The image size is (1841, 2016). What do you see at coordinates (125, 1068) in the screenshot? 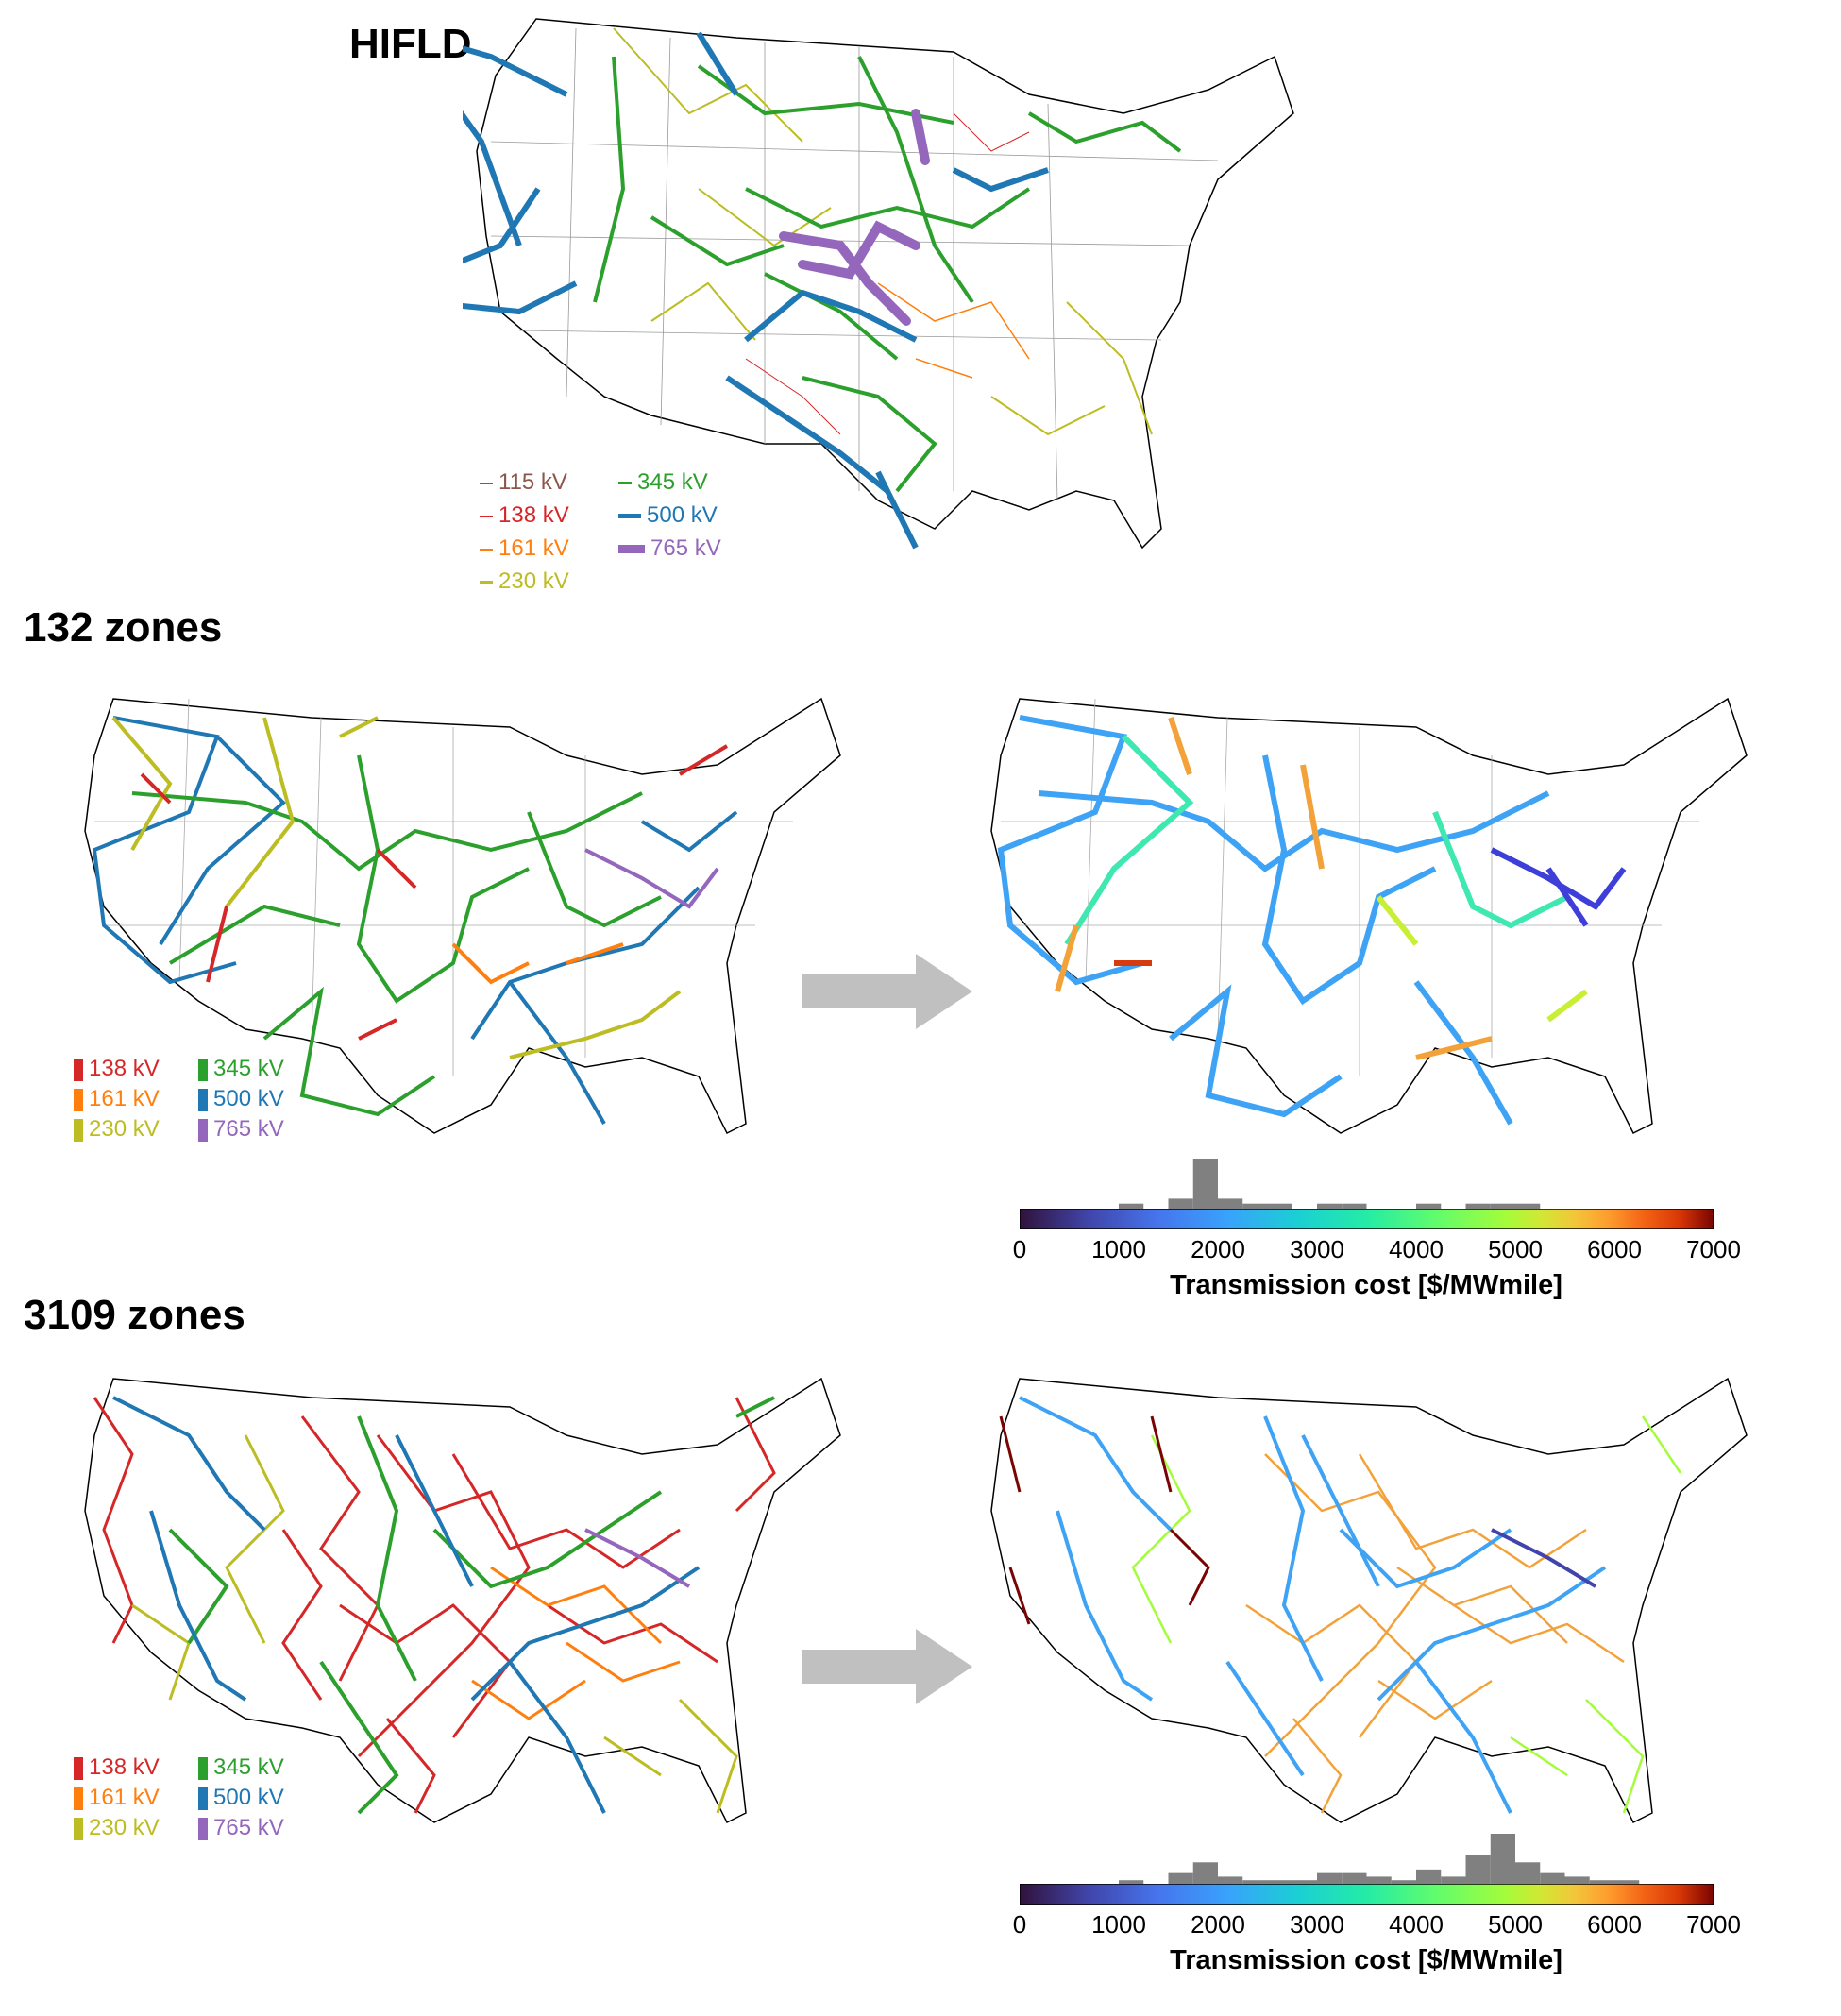
I see `legend-label: 138 kV` at bounding box center [125, 1068].